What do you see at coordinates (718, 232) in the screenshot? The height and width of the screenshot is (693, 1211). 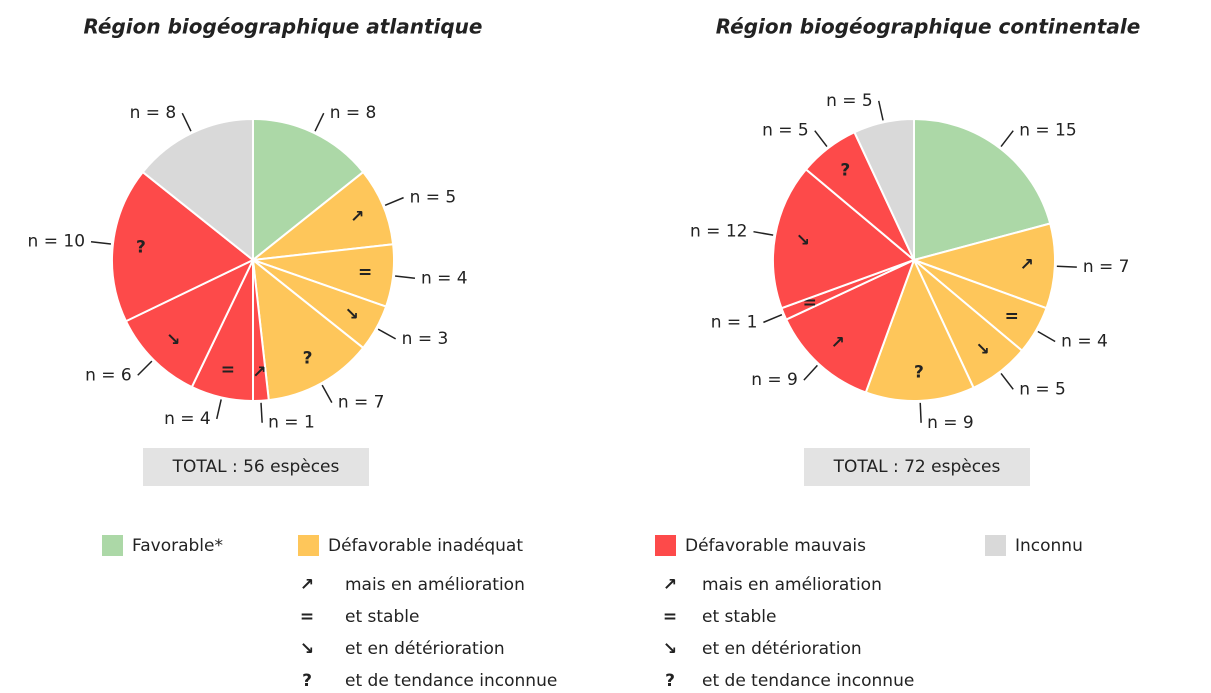 I see `data-label: n = 12` at bounding box center [718, 232].